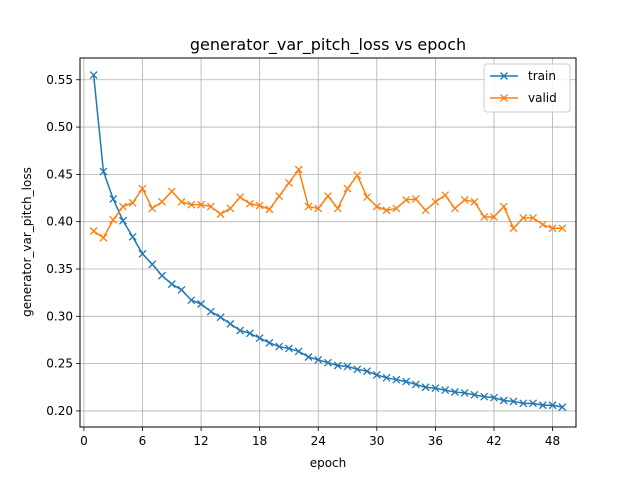  I want to click on y-tick-label: 0.30, so click(59, 316).